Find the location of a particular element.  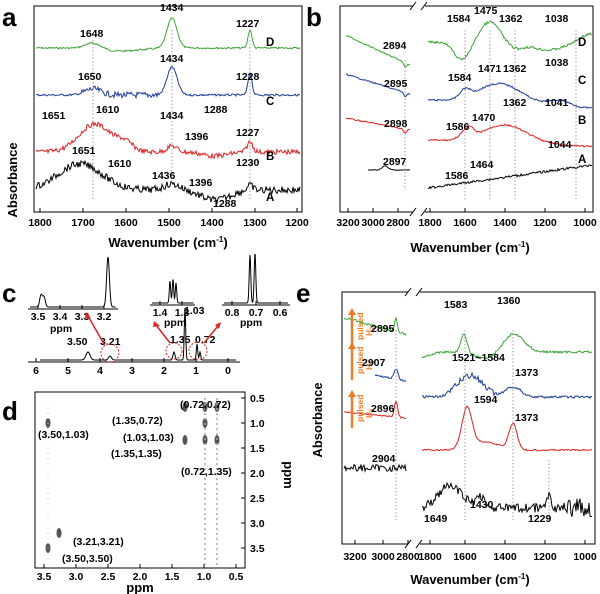

panel-e-axis-break-gap is located at coordinates (414, 418).